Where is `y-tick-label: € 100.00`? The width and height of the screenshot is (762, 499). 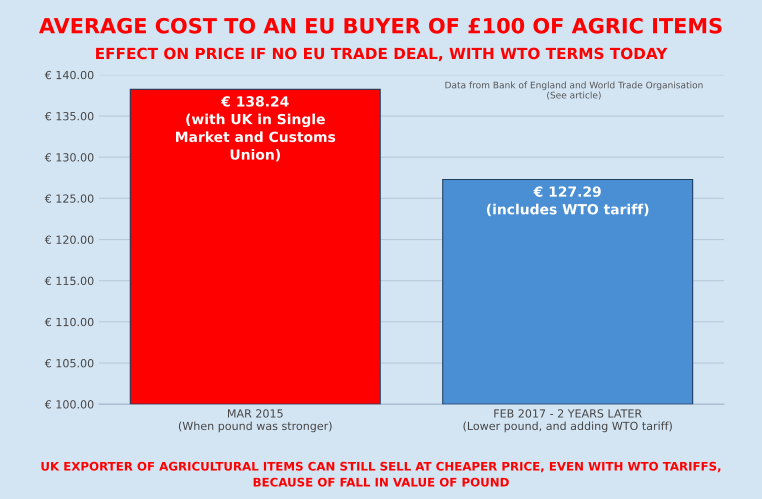 y-tick-label: € 100.00 is located at coordinates (69, 404).